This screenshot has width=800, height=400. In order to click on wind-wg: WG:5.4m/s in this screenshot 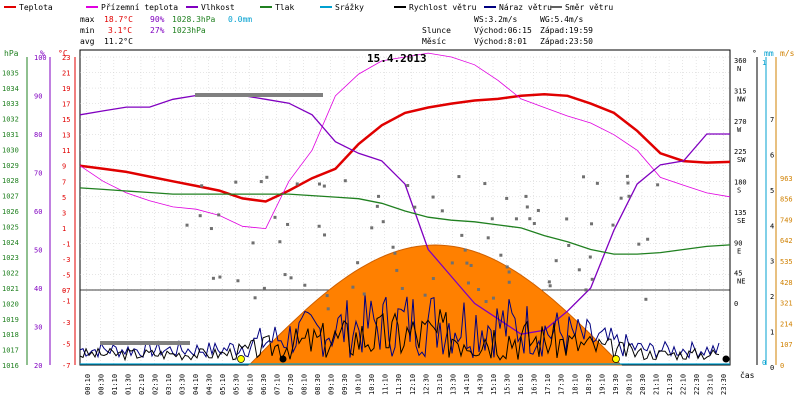, I will do `click(562, 19)`.